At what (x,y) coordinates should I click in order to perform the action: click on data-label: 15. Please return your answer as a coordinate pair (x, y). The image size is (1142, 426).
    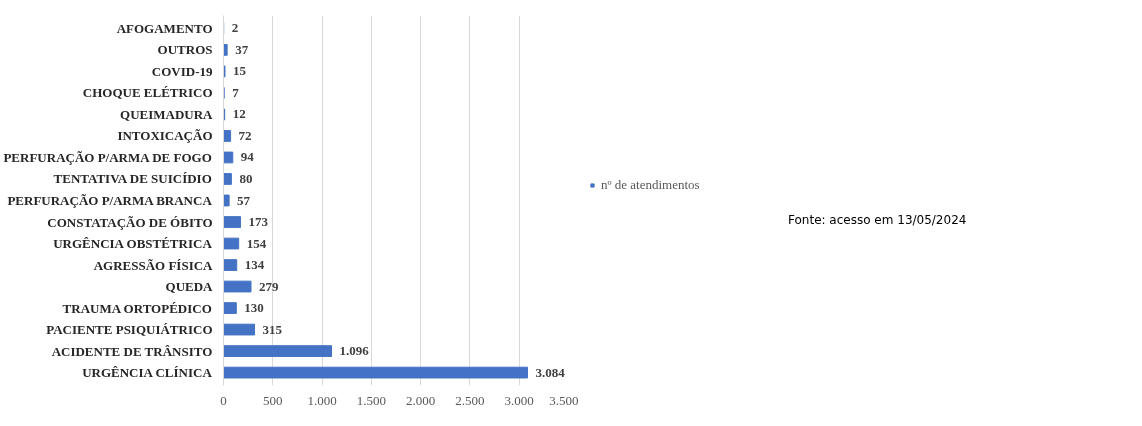
    Looking at the image, I should click on (239, 71).